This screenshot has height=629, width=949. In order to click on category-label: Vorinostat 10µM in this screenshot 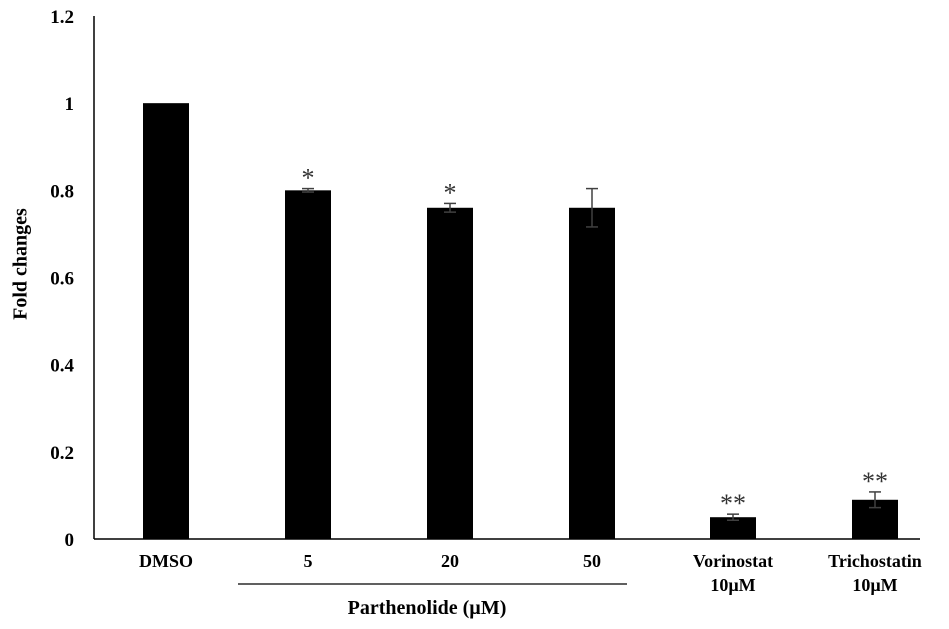, I will do `click(733, 573)`.